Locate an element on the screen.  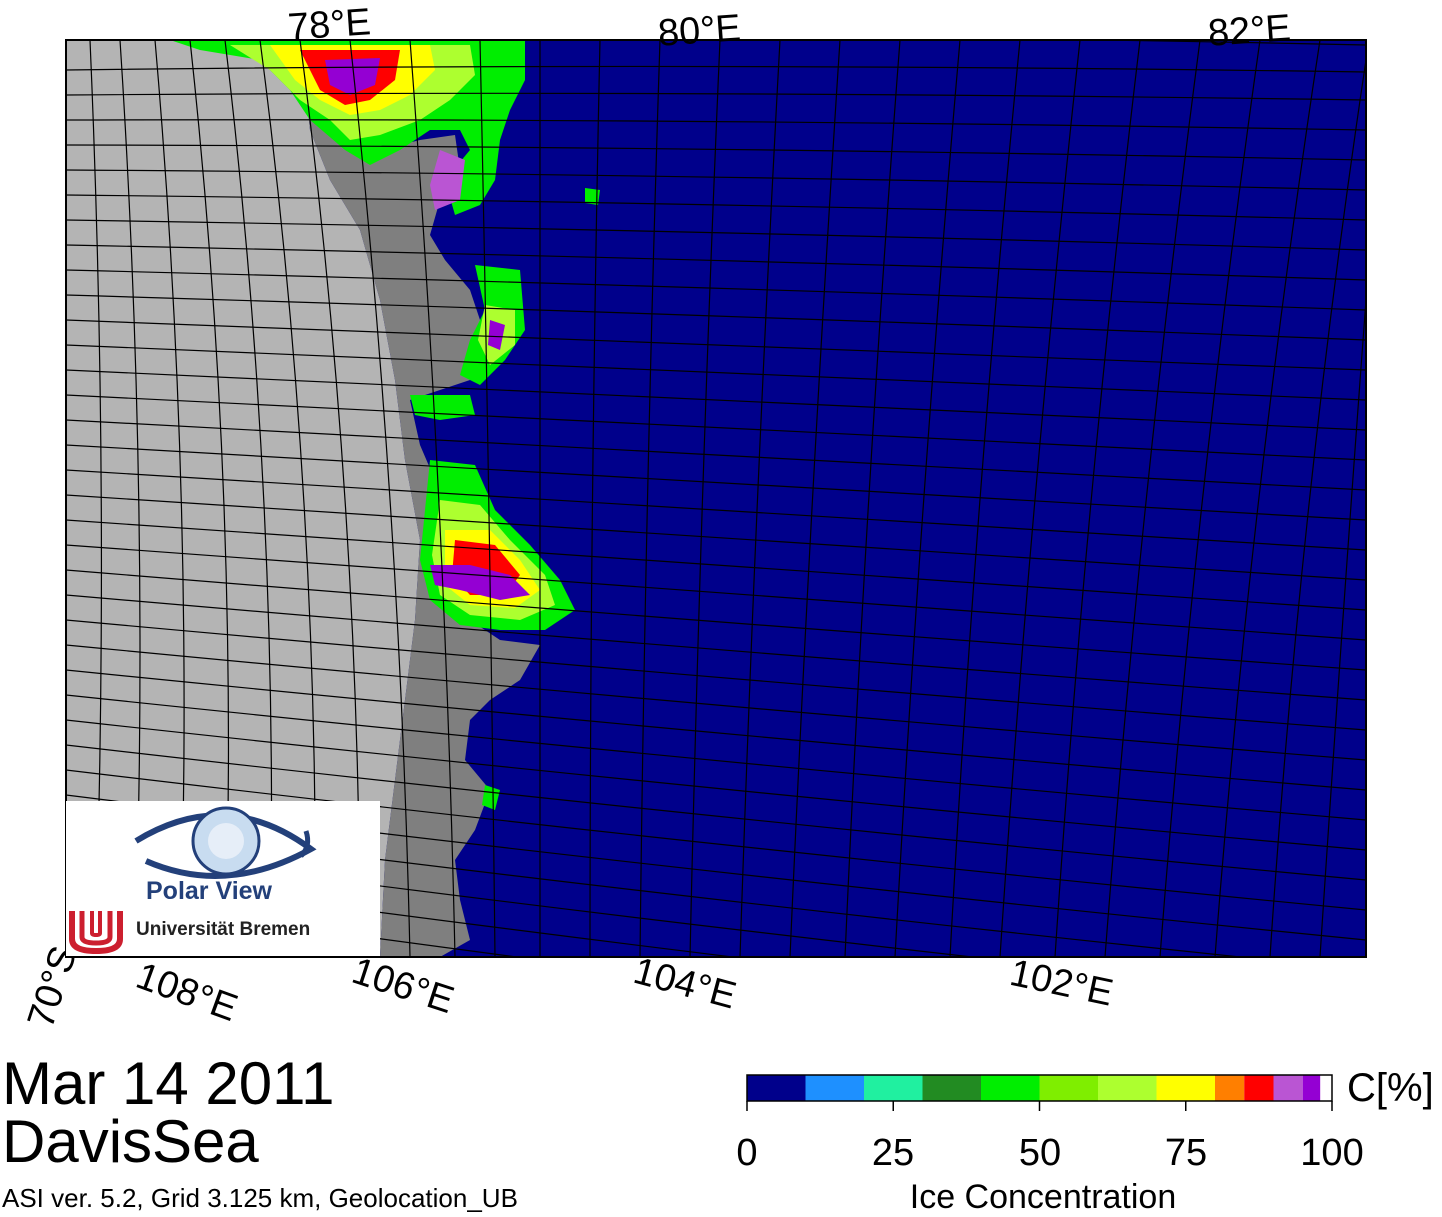
eye-logo-icon is located at coordinates (192, 880).